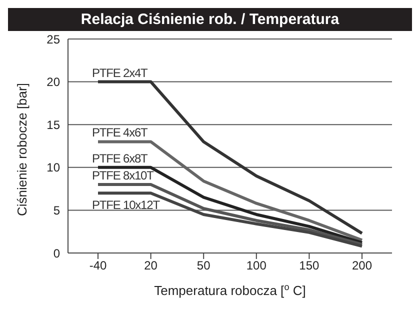 This screenshot has height=320, width=420. What do you see at coordinates (126, 205) in the screenshot?
I see `series-label: PTFE 10x12T` at bounding box center [126, 205].